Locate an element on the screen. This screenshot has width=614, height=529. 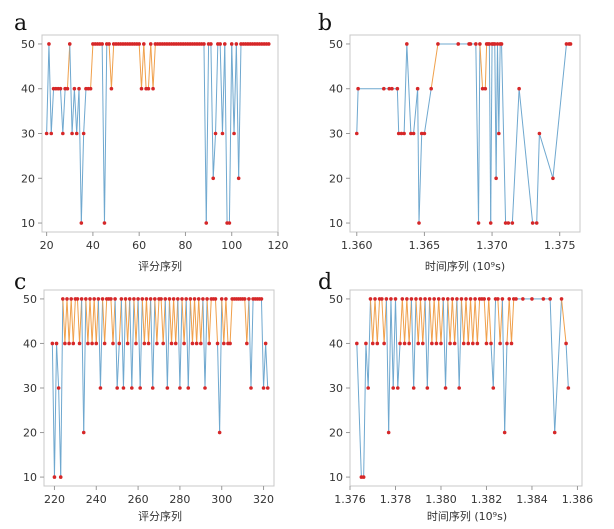
panel-b-plot-frame is located at coordinates (465, 133).